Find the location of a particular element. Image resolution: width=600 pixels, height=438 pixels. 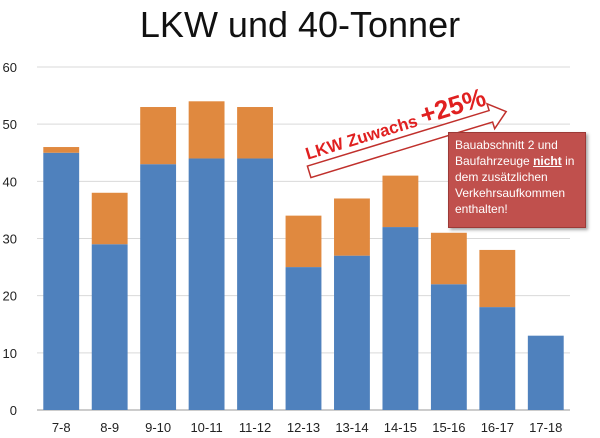

callout-text: in is located at coordinates (568, 161).